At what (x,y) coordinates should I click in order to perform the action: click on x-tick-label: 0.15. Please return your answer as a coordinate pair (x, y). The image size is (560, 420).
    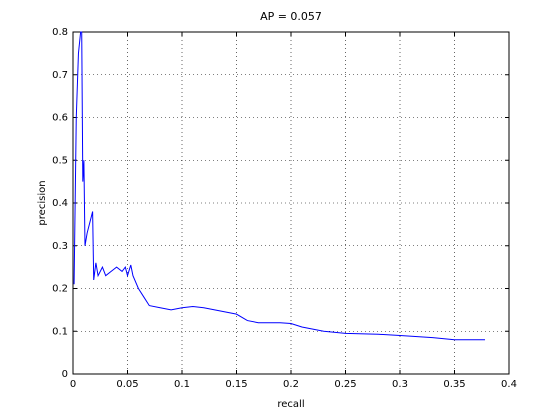
    Looking at the image, I should click on (236, 384).